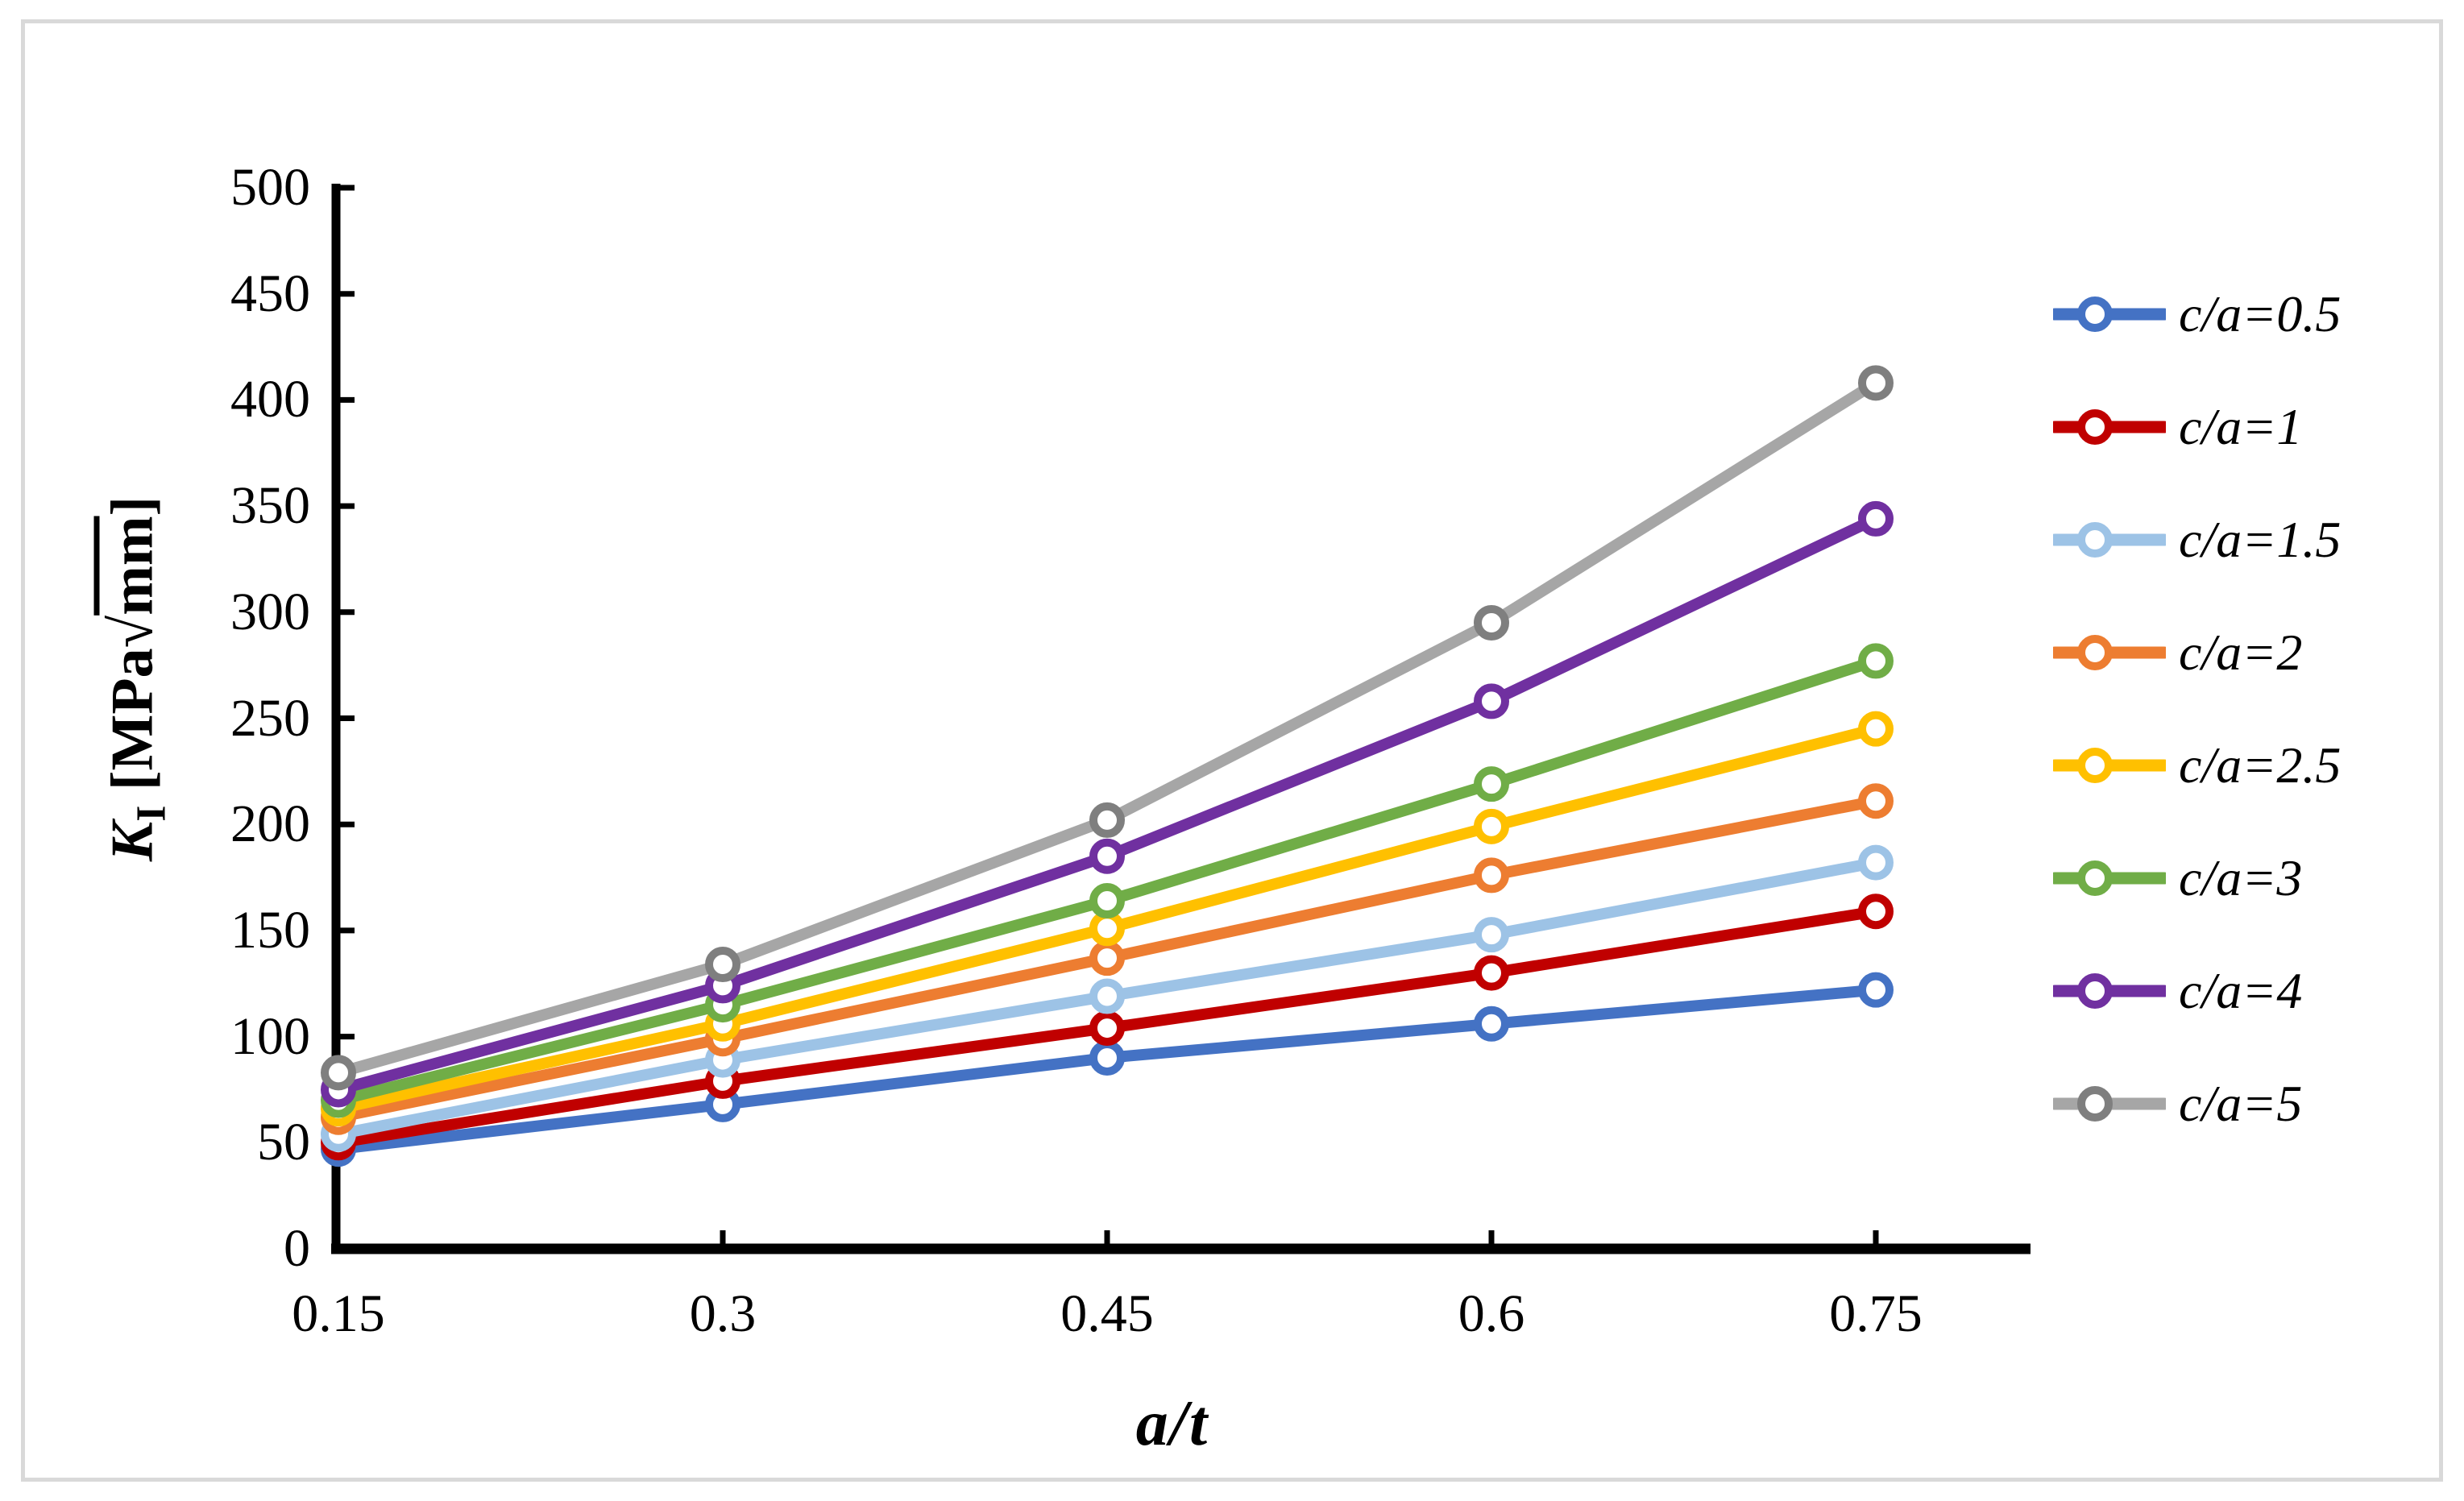  What do you see at coordinates (2241, 1103) in the screenshot?
I see `legend-label-7: c/a=5` at bounding box center [2241, 1103].